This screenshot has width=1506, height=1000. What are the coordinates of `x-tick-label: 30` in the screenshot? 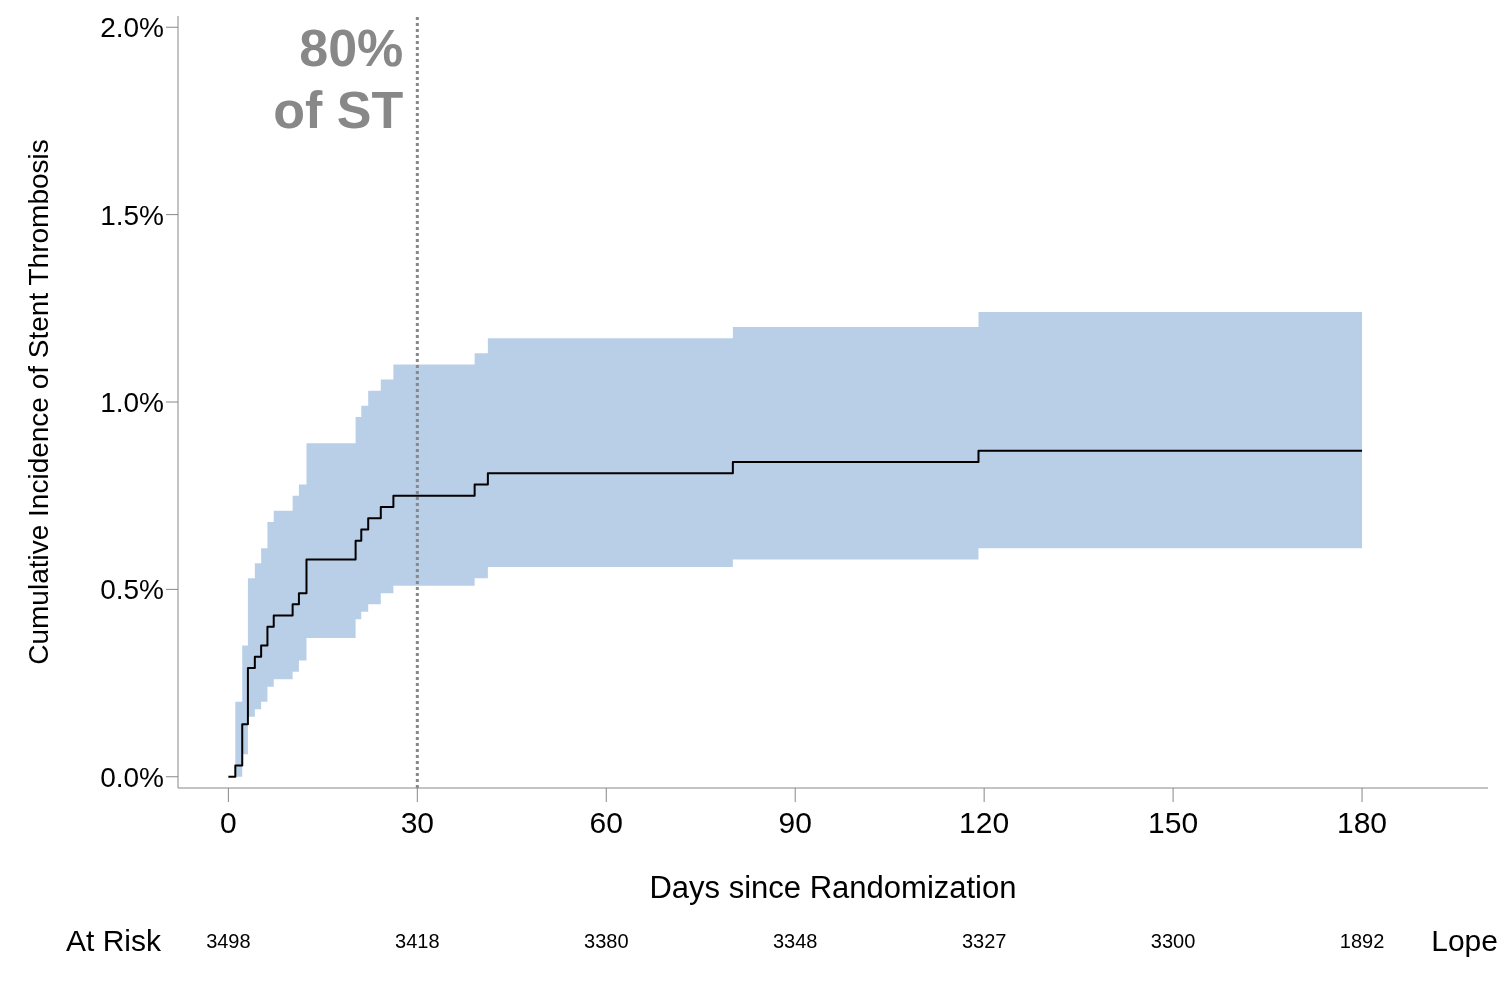 It's located at (417, 823).